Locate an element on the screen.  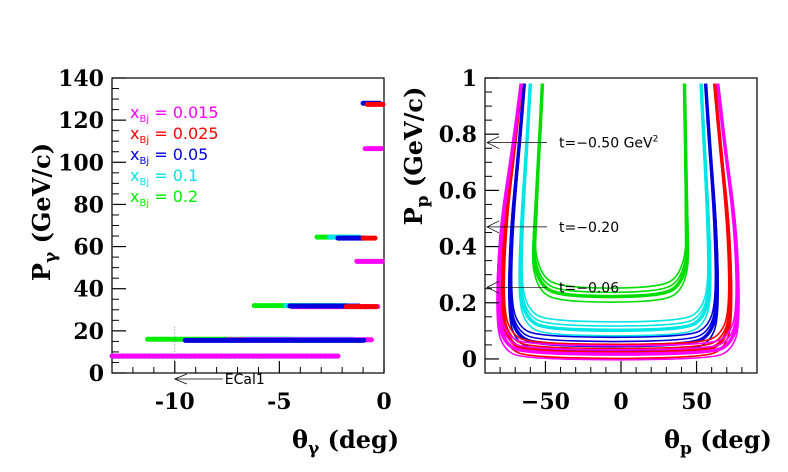
left-y-tick-label: 140 is located at coordinates (81, 79).